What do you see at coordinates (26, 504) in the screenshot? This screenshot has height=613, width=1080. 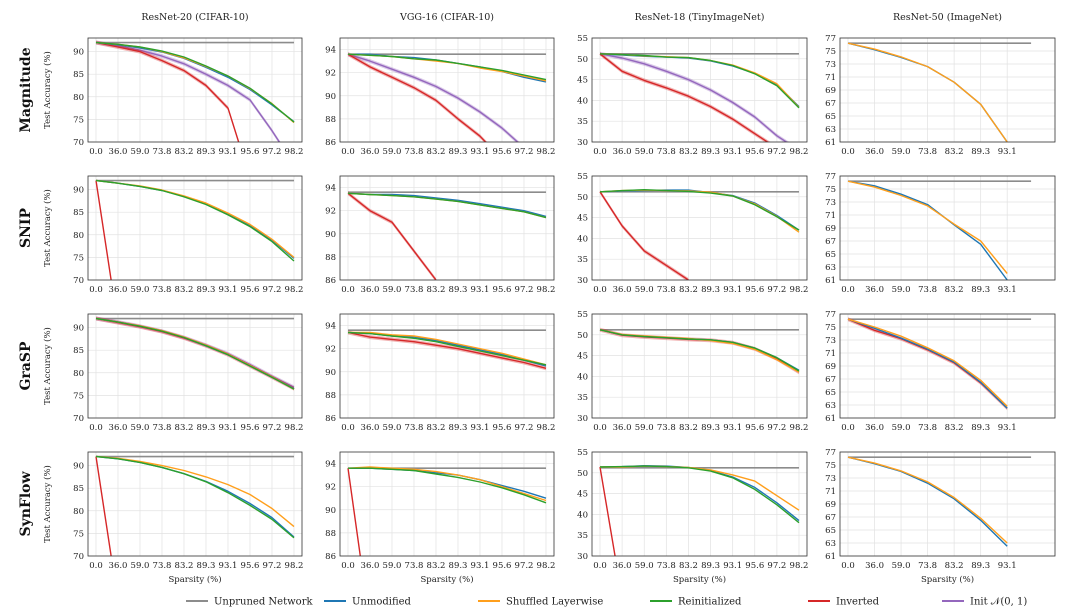 I see `row-title: SynFlow` at bounding box center [26, 504].